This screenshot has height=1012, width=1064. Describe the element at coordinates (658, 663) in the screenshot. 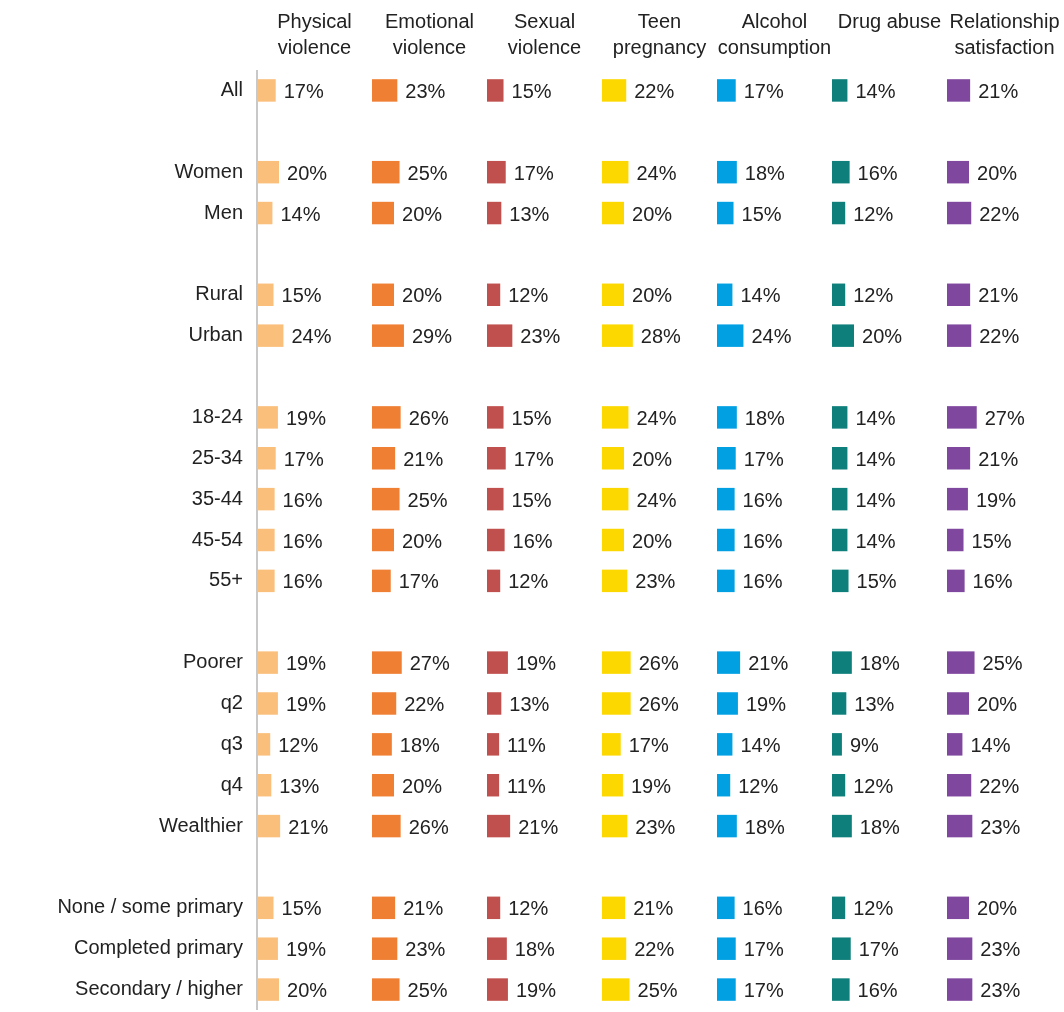

I see `data-label: 26%` at that location.